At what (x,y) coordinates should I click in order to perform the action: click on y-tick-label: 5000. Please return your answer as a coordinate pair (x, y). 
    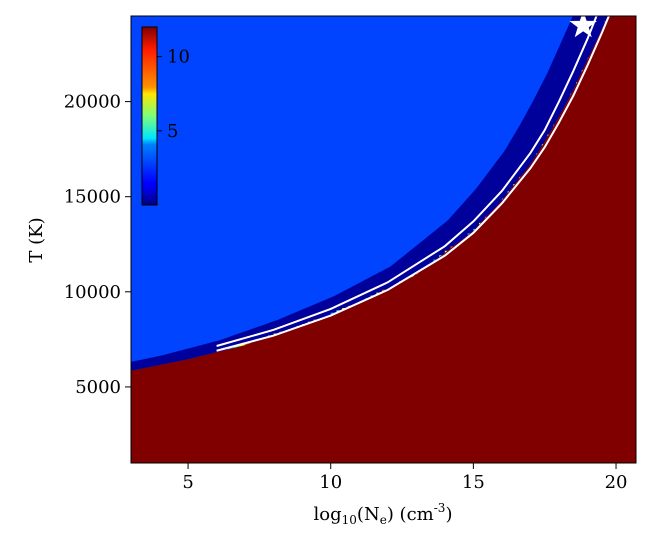
    Looking at the image, I should click on (98, 387).